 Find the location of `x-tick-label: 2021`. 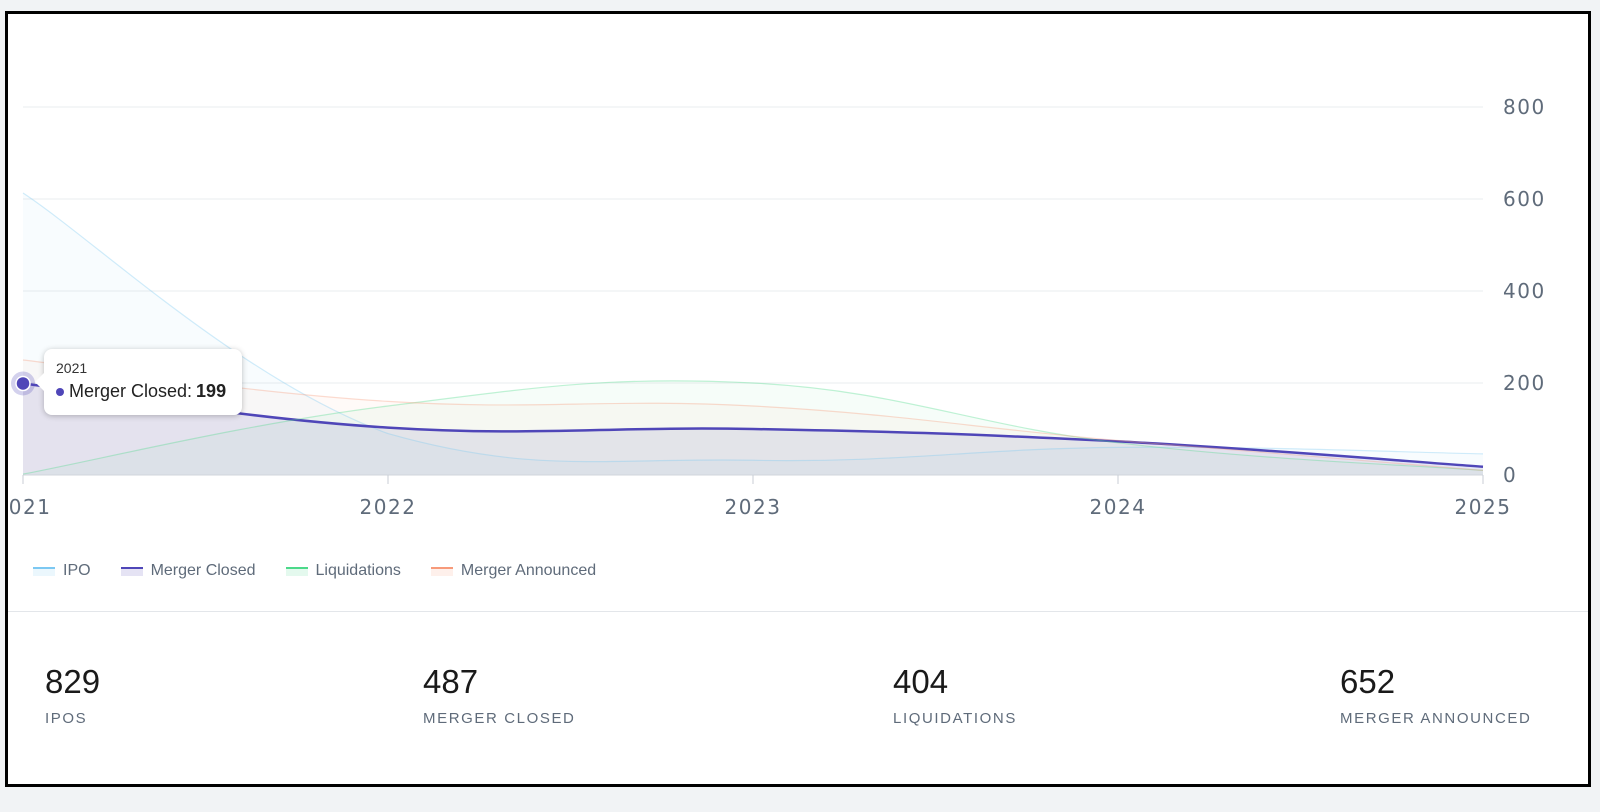

x-tick-label: 2021 is located at coordinates (29, 507).